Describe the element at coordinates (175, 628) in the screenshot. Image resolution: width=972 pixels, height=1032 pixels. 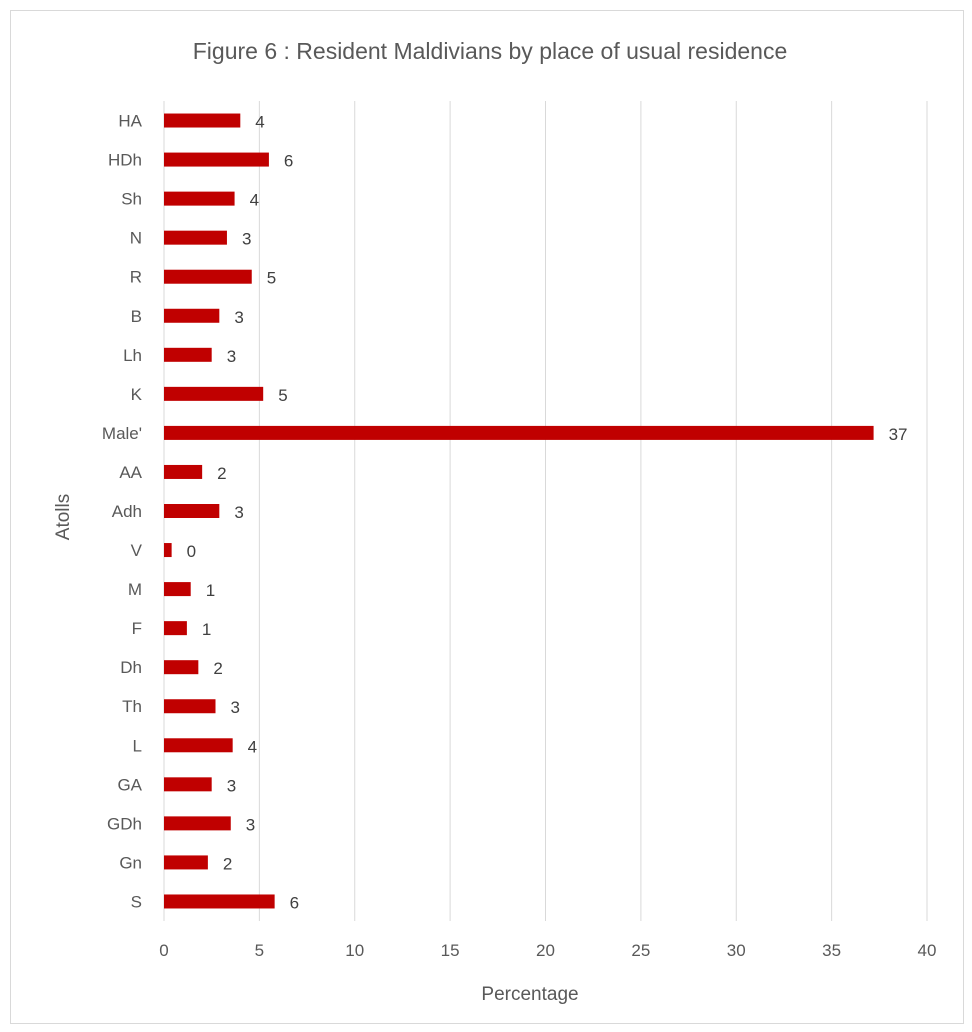
I see `bar-f` at that location.